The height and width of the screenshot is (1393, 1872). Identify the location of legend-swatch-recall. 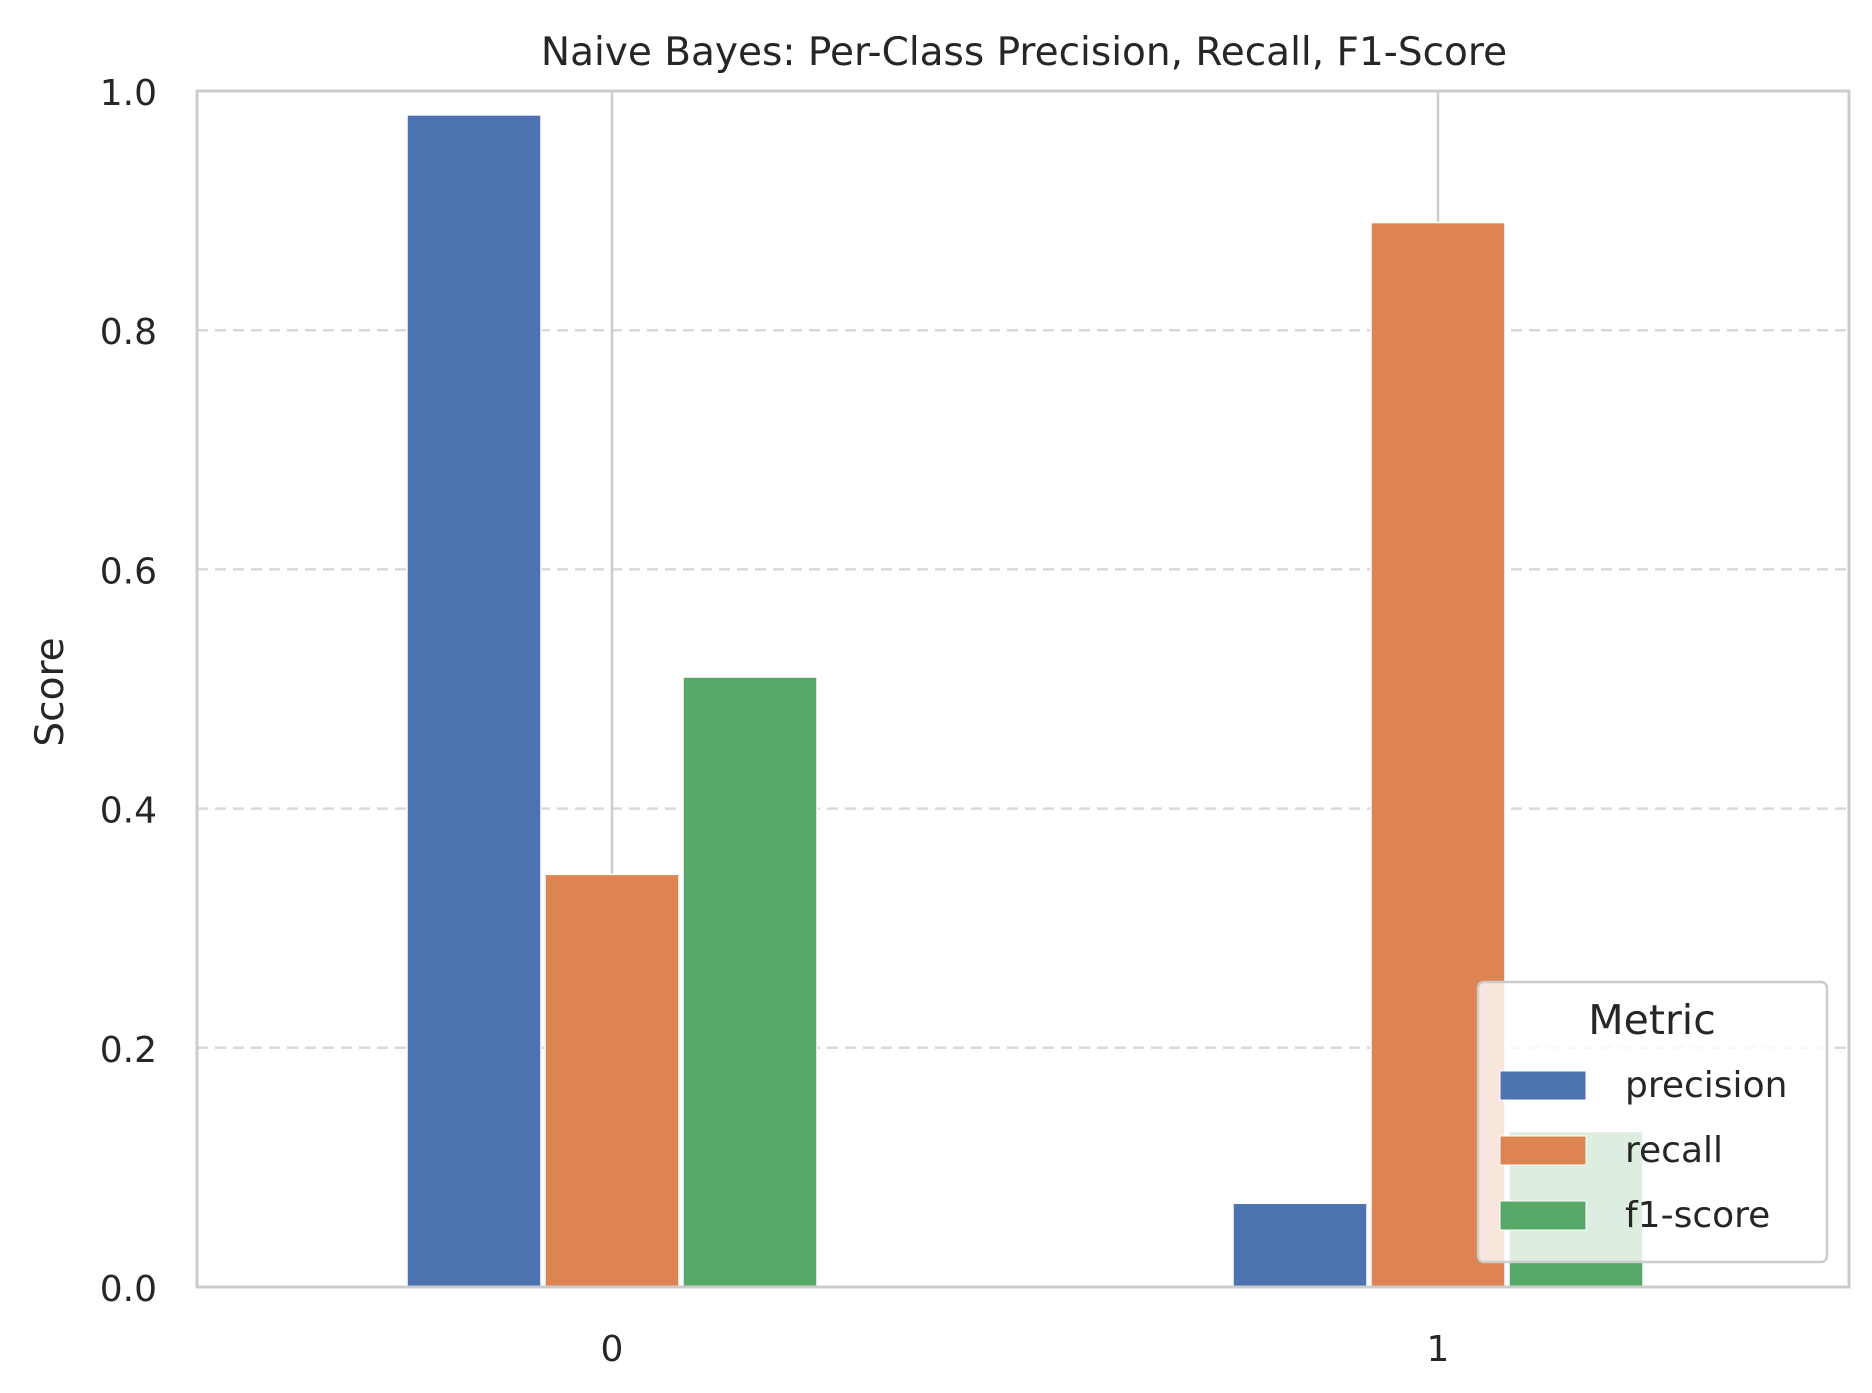
(1543, 1150).